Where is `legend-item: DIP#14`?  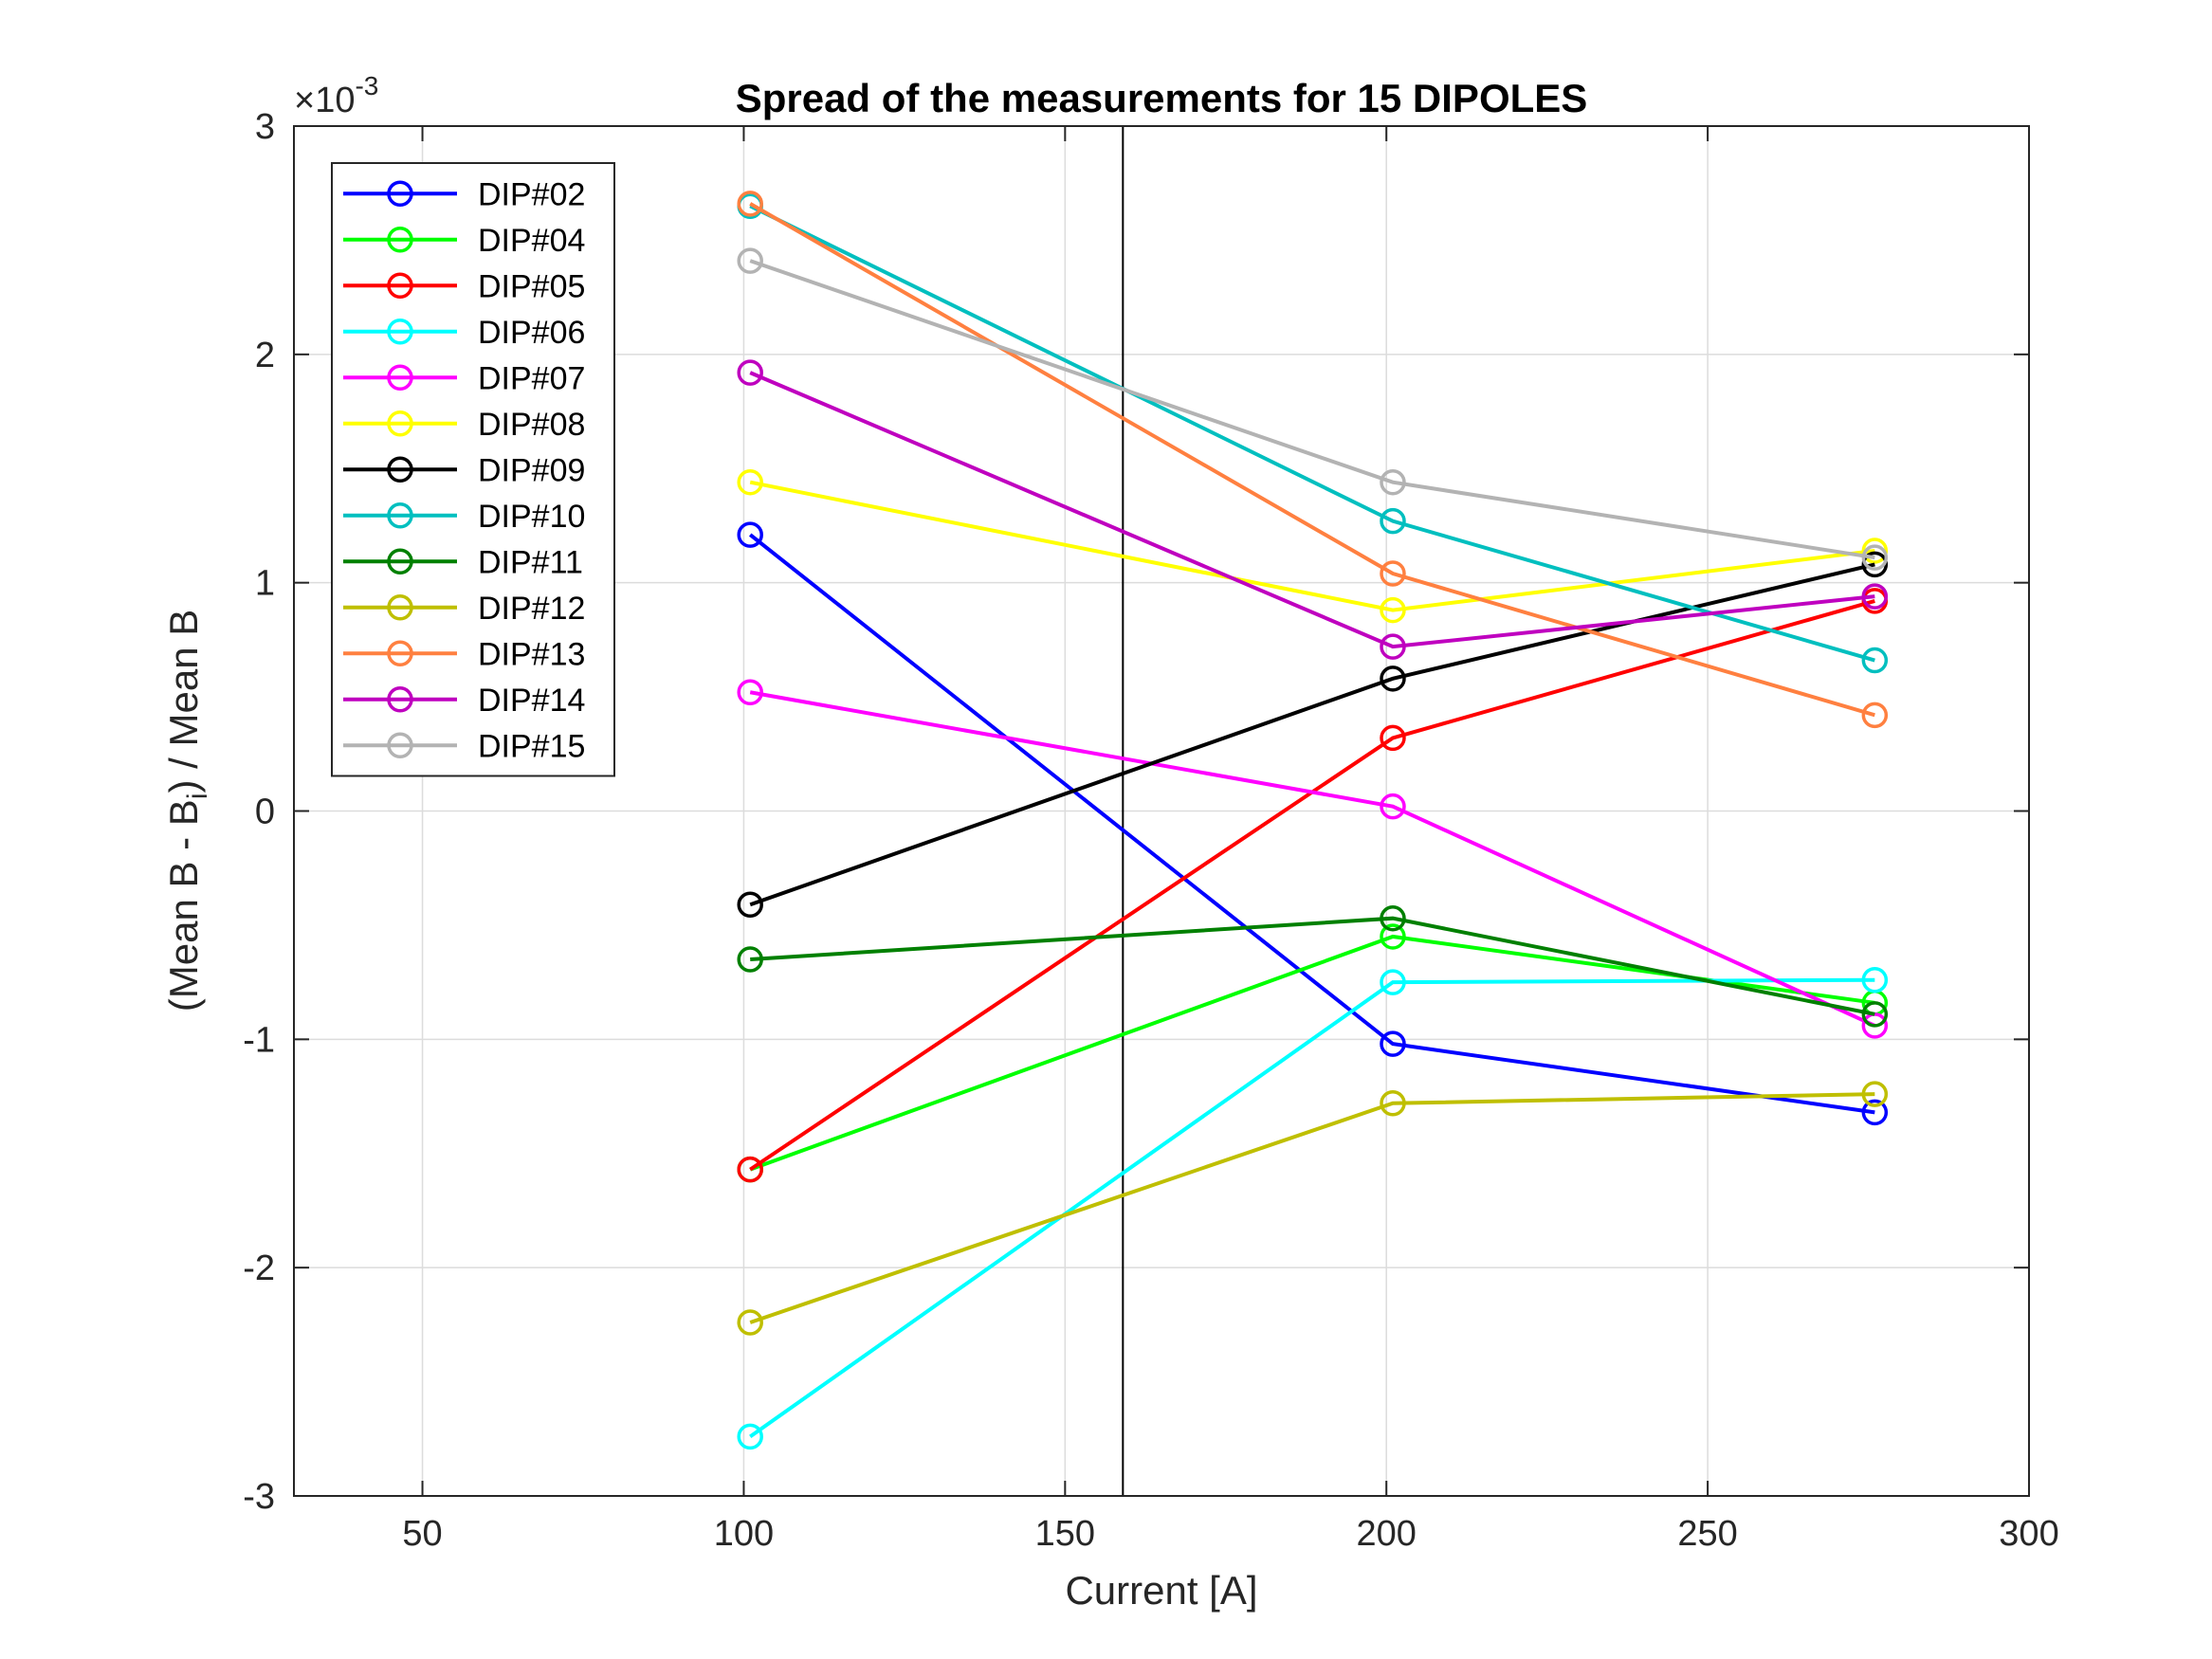
legend-item: DIP#14 is located at coordinates (464, 701).